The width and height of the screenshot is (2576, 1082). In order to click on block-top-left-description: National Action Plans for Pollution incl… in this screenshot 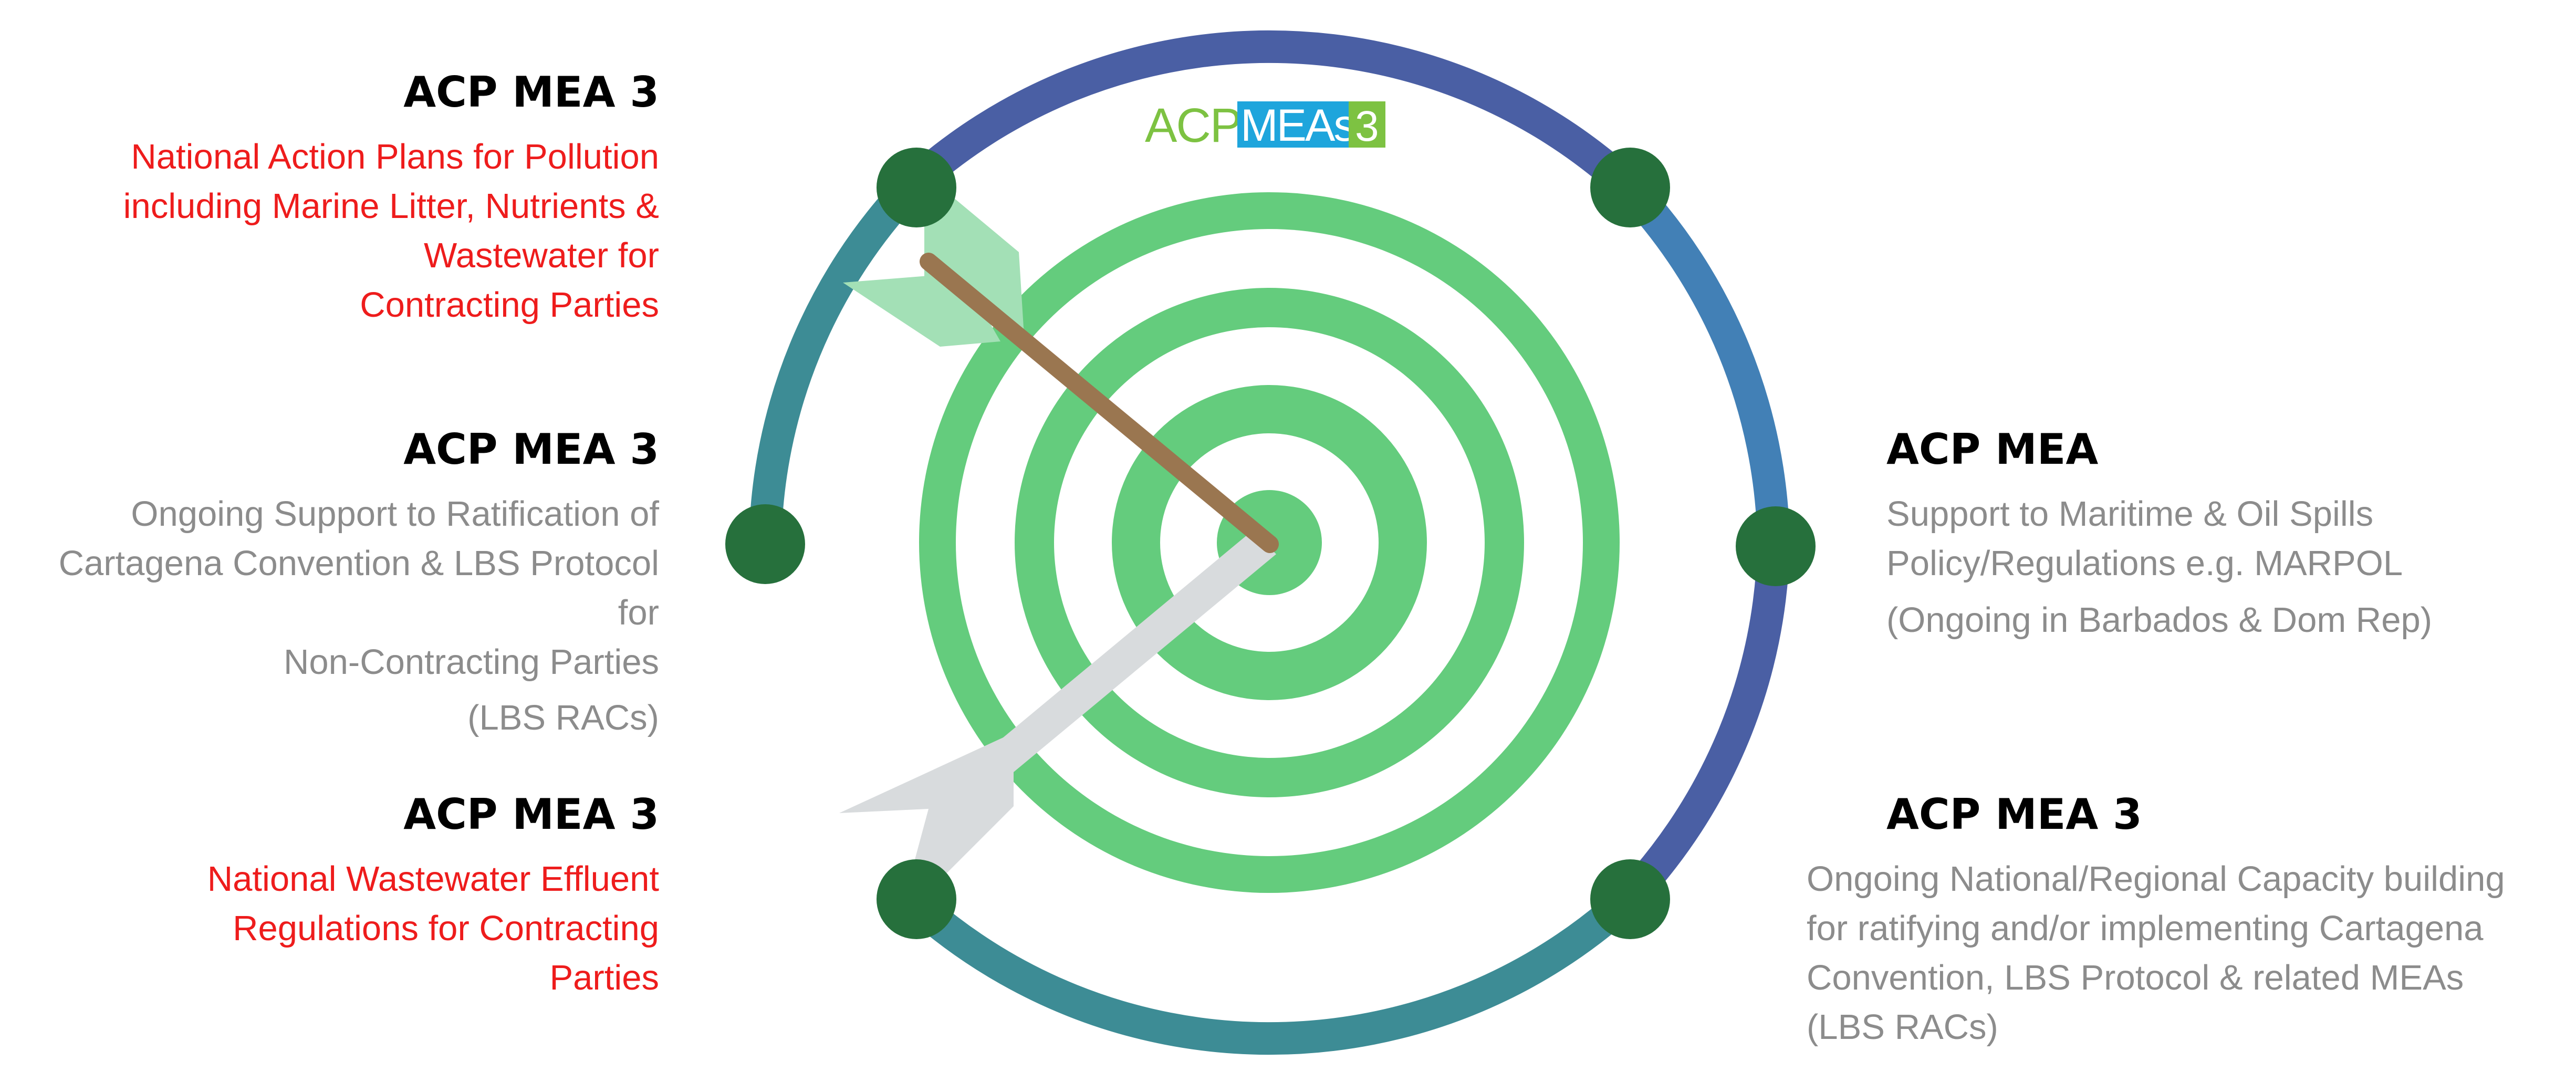, I will do `click(391, 231)`.